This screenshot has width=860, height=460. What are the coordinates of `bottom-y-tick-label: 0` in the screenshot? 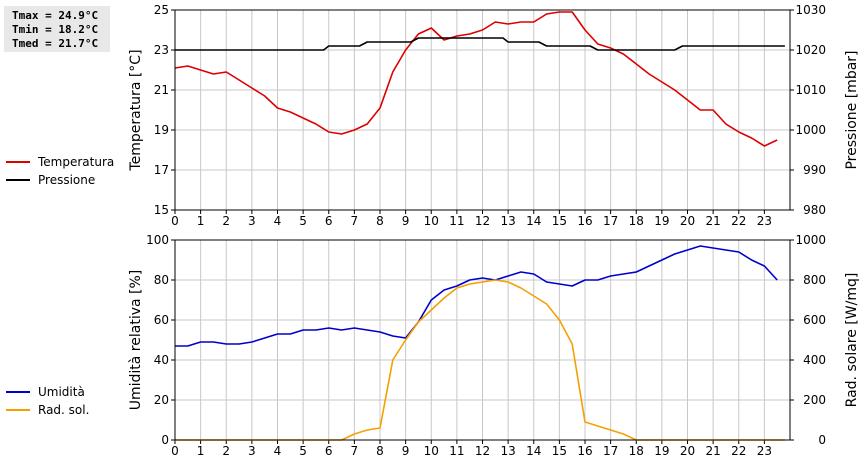 It's located at (165, 440).